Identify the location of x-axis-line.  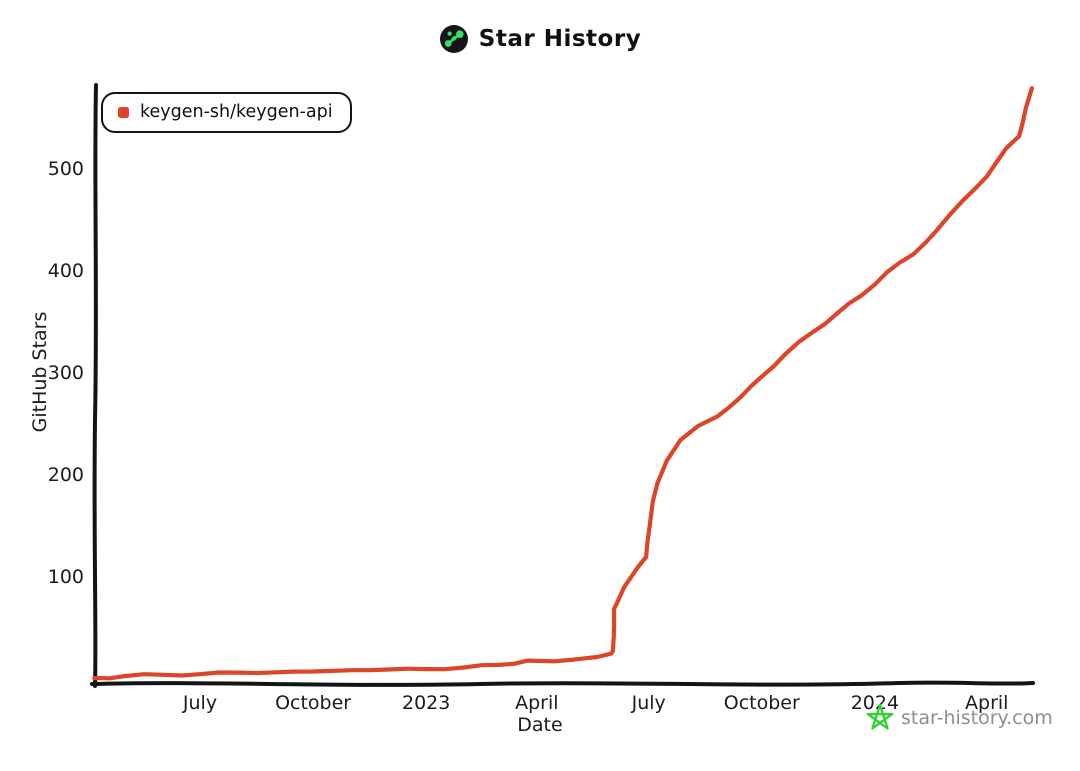
(562, 683).